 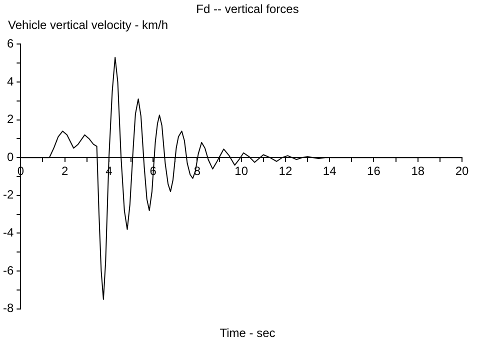 What do you see at coordinates (247, 333) in the screenshot?
I see `x-axis-title: Time - sec` at bounding box center [247, 333].